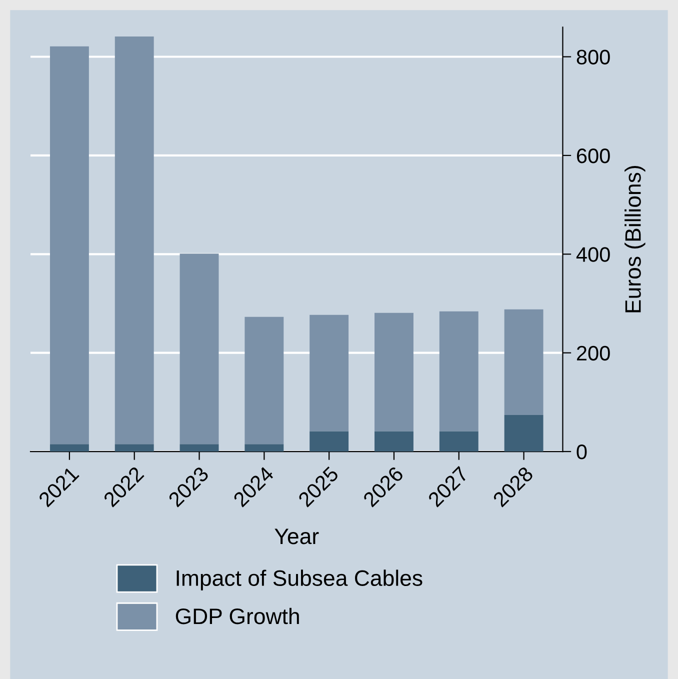  What do you see at coordinates (593, 57) in the screenshot?
I see `y-tick-label: 800` at bounding box center [593, 57].